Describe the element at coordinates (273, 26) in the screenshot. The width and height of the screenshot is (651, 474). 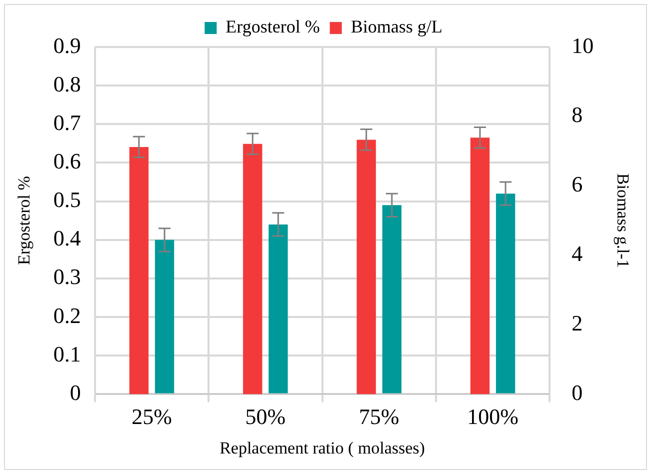
I see `legend-label: Ergosterol %` at that location.